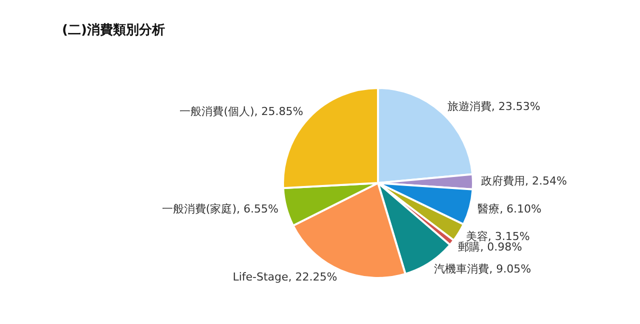  Describe the element at coordinates (483, 269) in the screenshot. I see `slice-label: 汽機車消費, 9.05%` at that location.